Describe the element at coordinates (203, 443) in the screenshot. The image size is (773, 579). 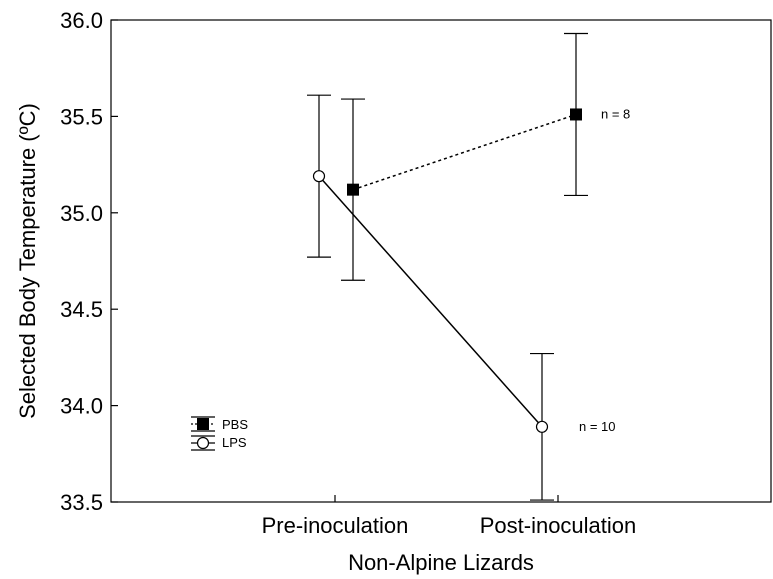
I see `legend-marker-open-circle` at that location.